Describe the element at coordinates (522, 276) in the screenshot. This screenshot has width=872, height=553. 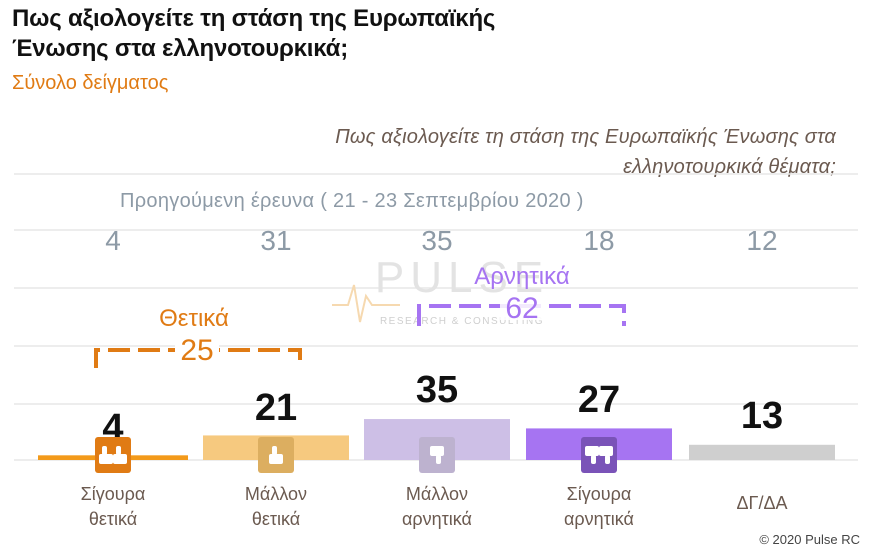
I see `negative-group-label: Αρνητικά` at that location.